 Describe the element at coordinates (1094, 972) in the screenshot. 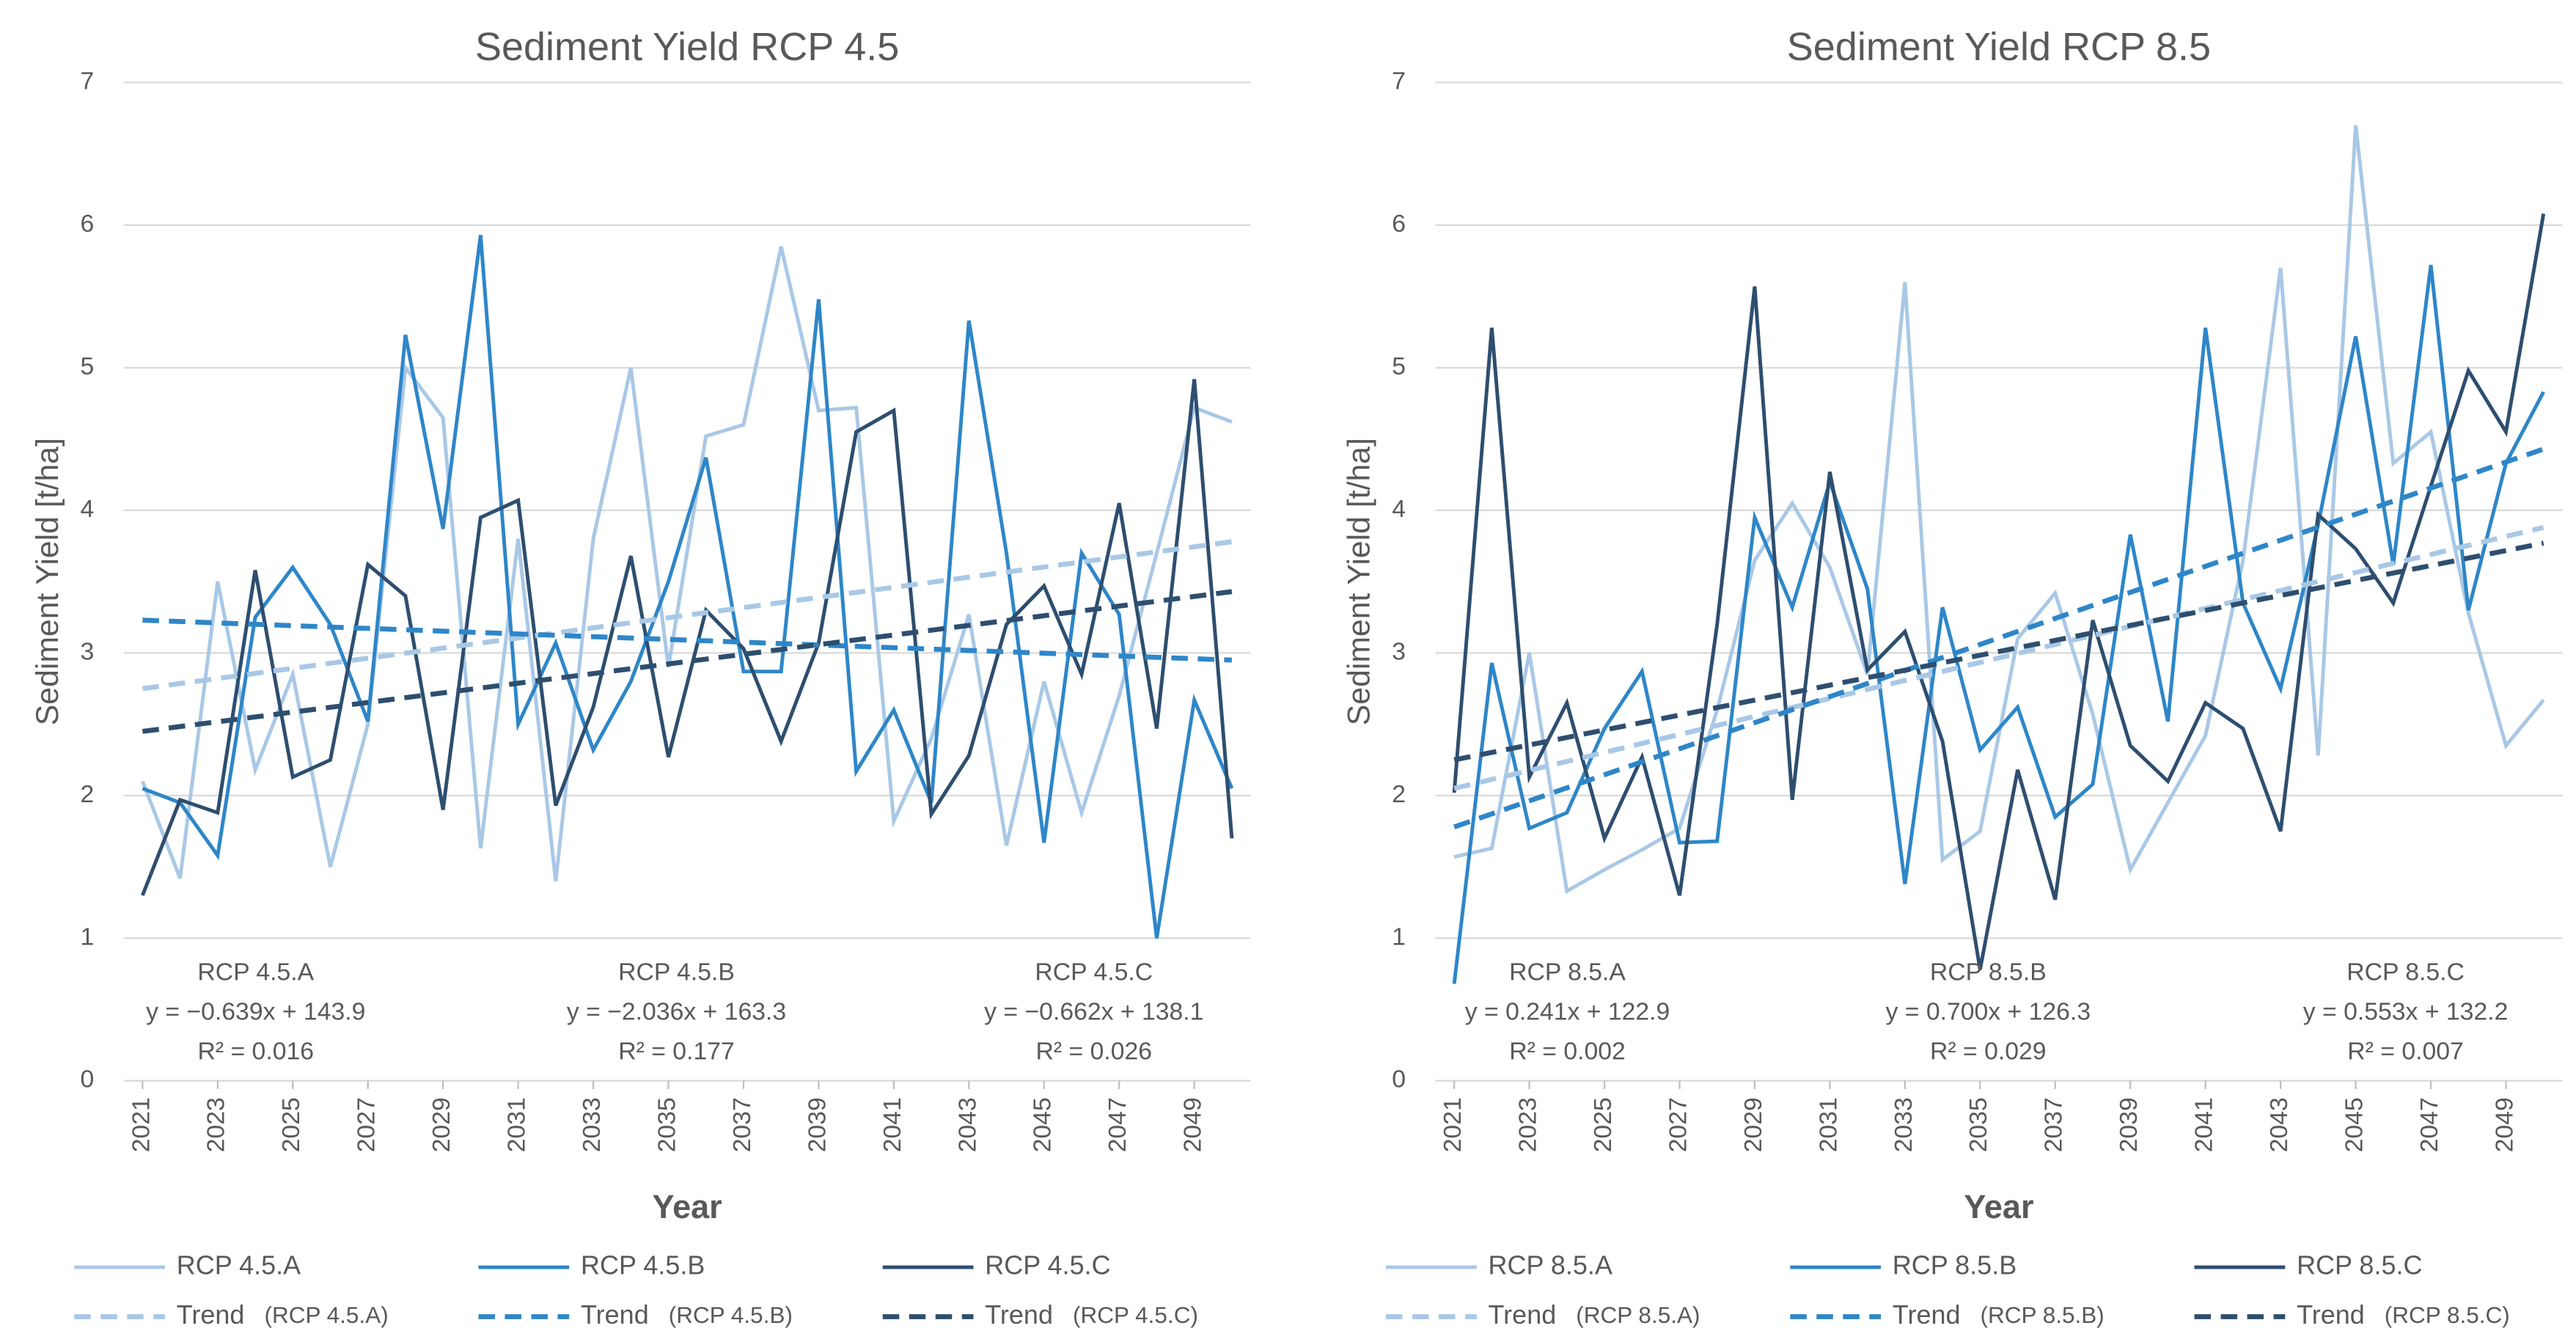

I see `annotation: RCP 4.5.C` at that location.